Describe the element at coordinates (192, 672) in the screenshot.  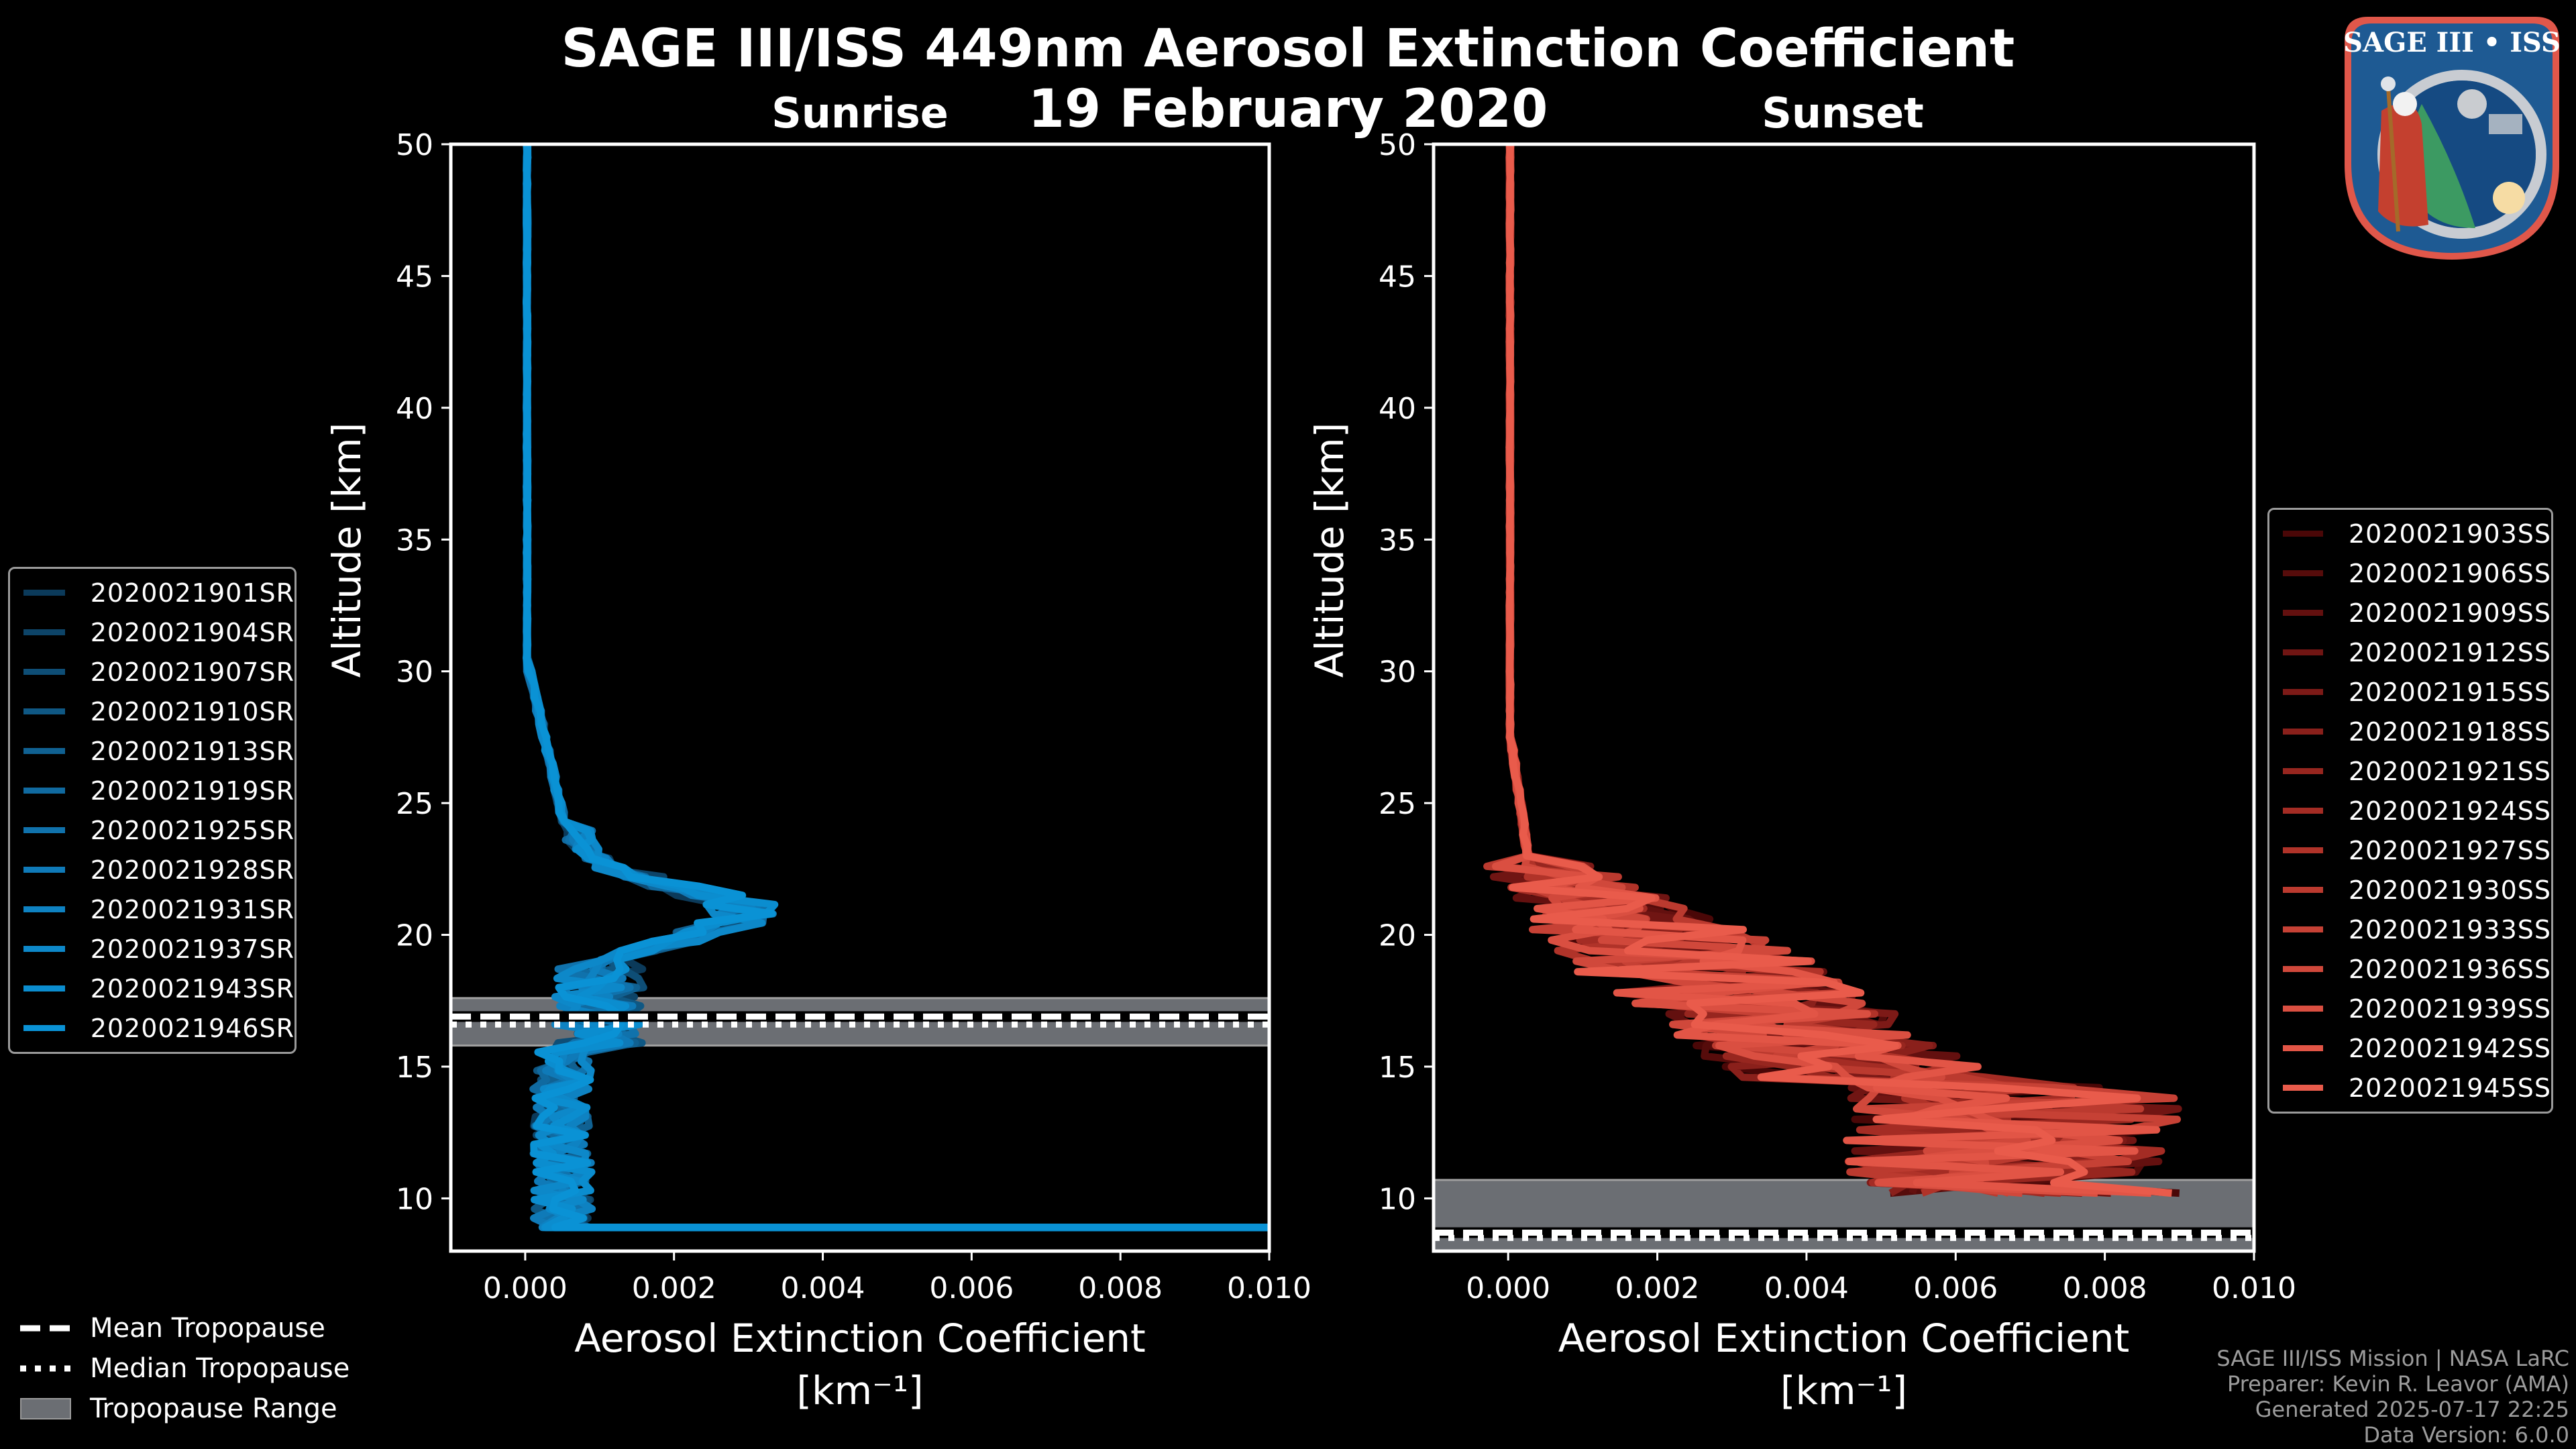
I see `legend-label: 2020021907SR` at that location.